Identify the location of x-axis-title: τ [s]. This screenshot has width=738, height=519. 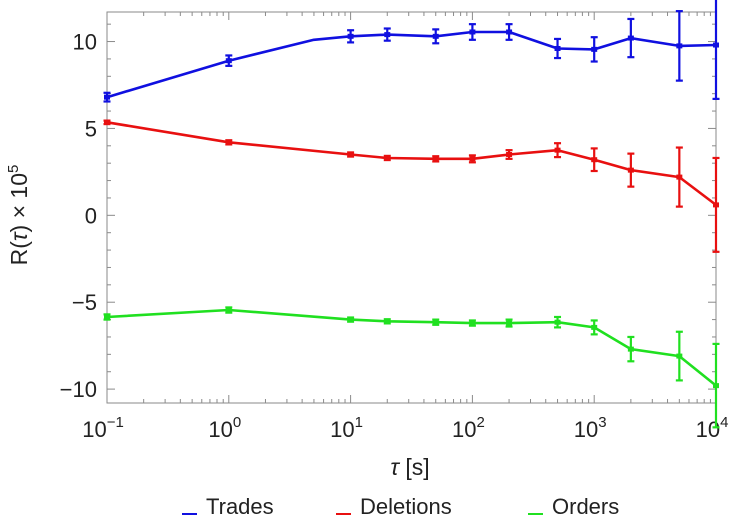
(409, 467).